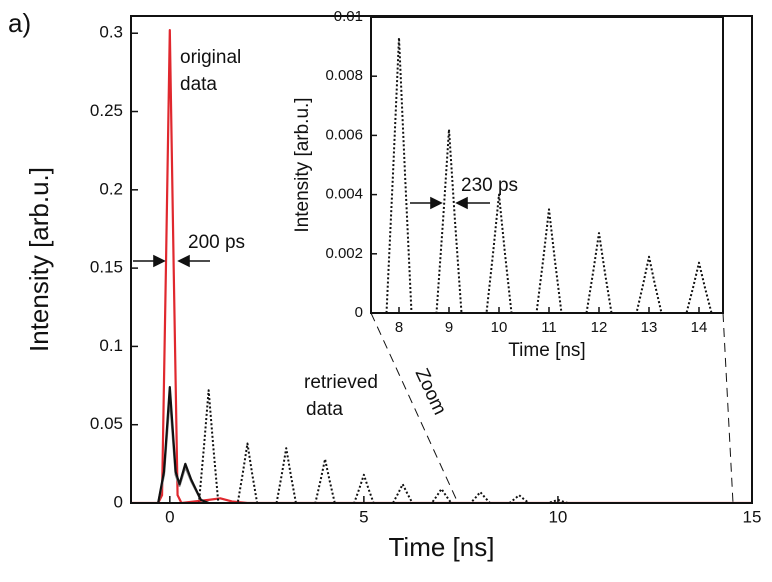  Describe the element at coordinates (111, 188) in the screenshot. I see `y-tick-label: 0.2` at that location.